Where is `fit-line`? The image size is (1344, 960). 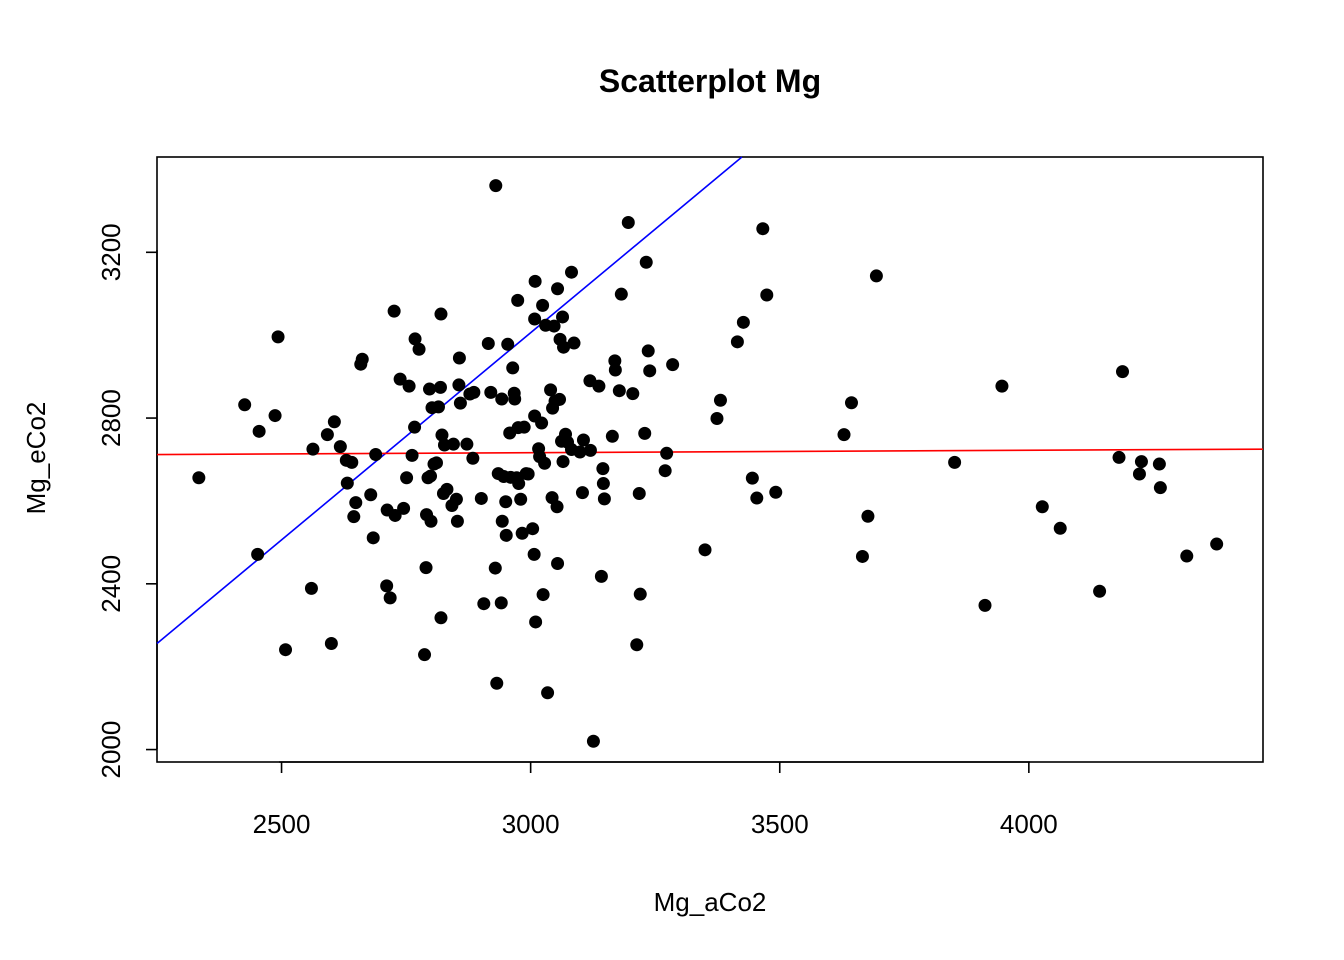 fit-line is located at coordinates (710, 452).